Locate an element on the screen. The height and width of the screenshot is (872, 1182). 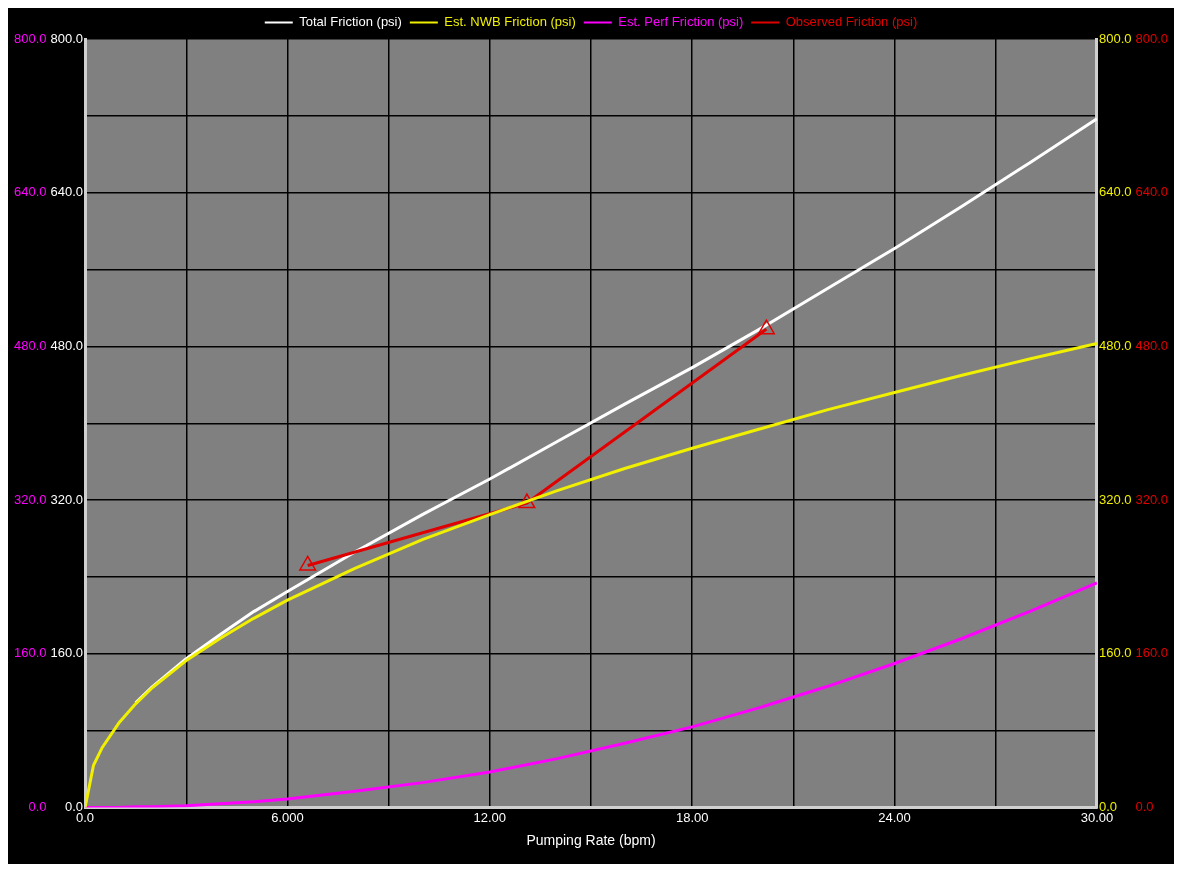
x-tick-label: 12.00 is located at coordinates (490, 817).